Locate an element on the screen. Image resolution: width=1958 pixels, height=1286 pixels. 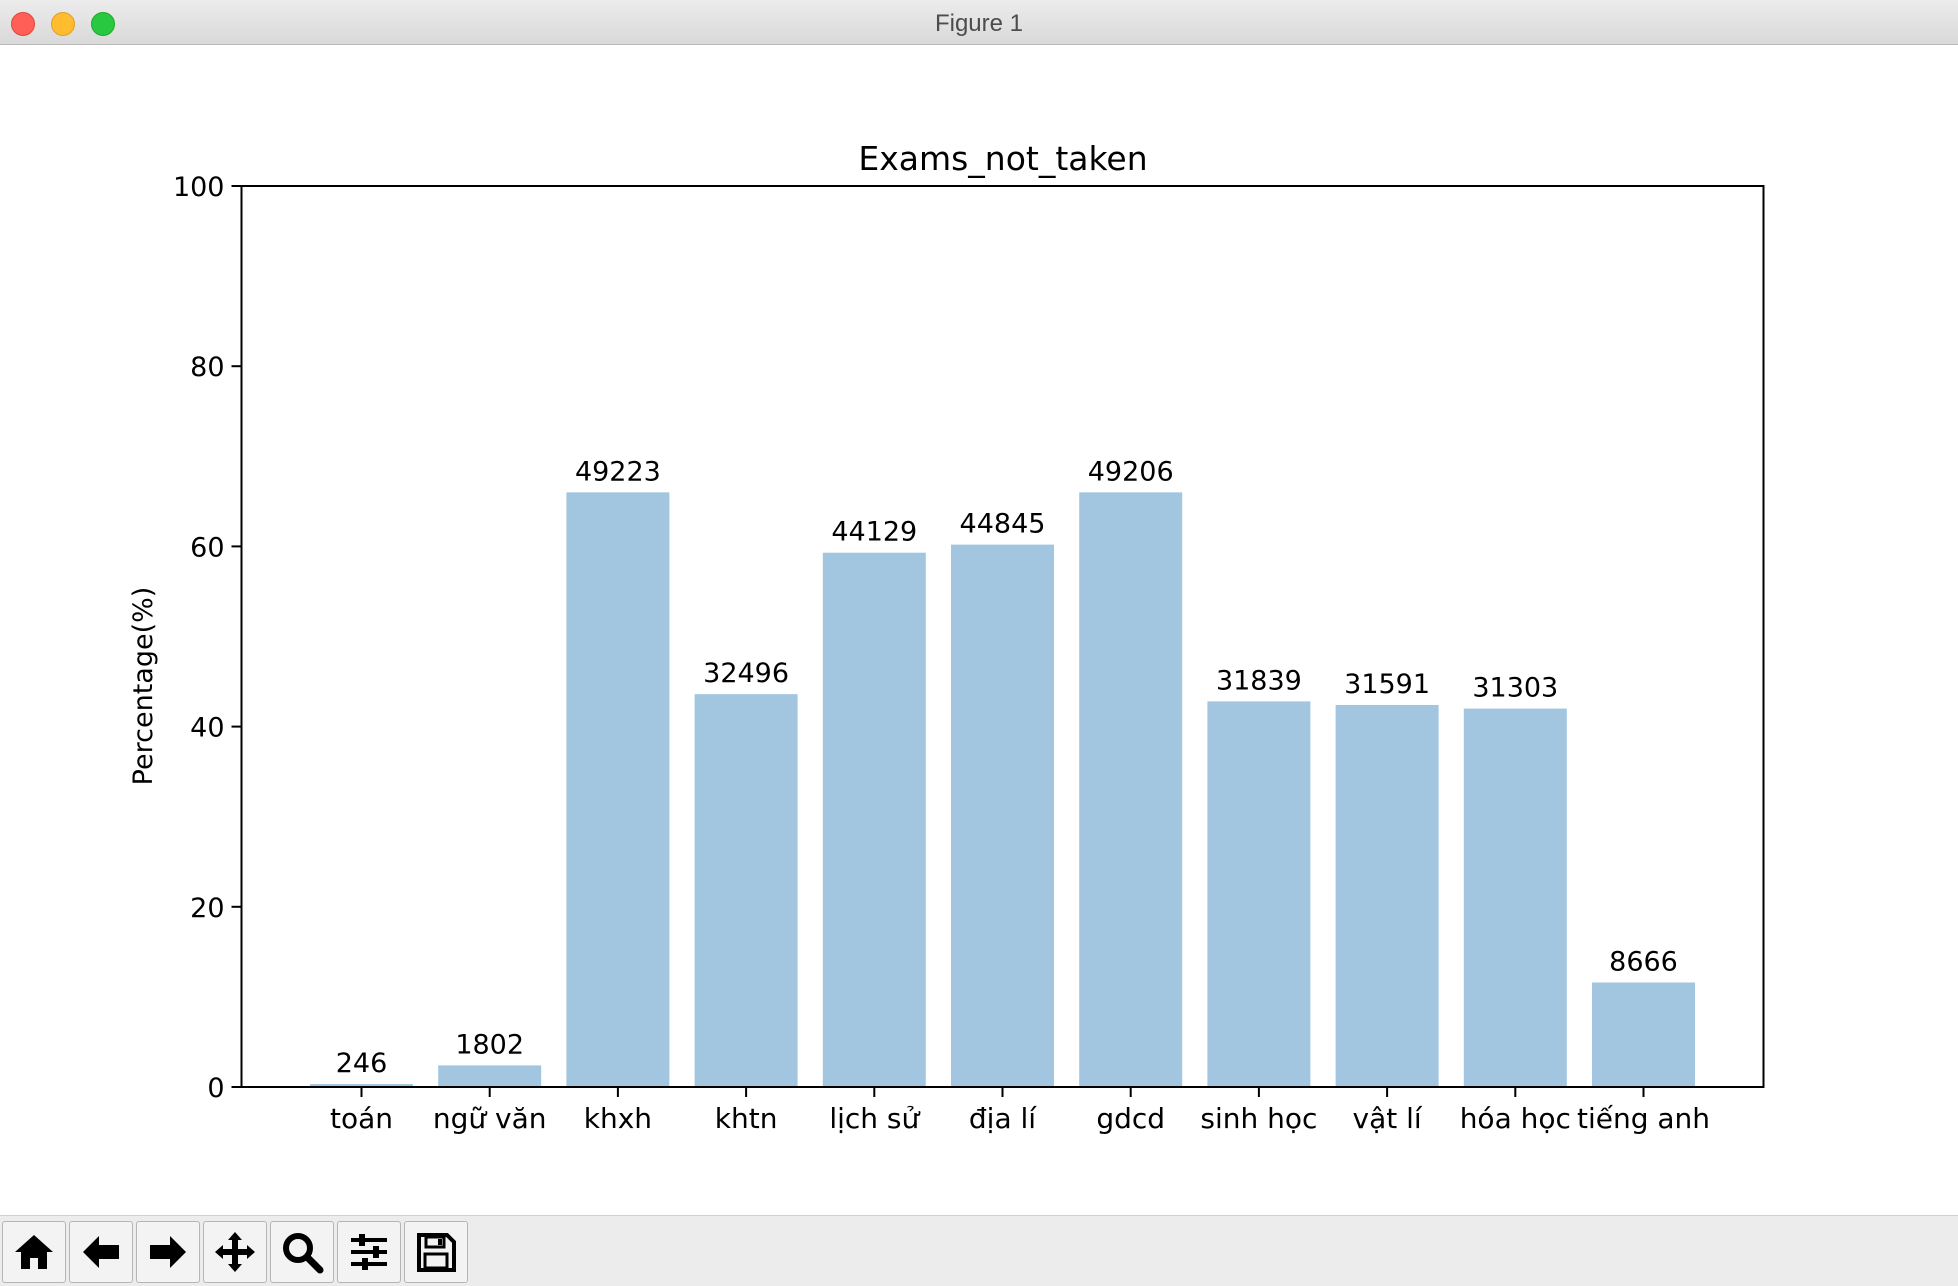
chart-title: Exams_not_taken is located at coordinates (1002, 158).